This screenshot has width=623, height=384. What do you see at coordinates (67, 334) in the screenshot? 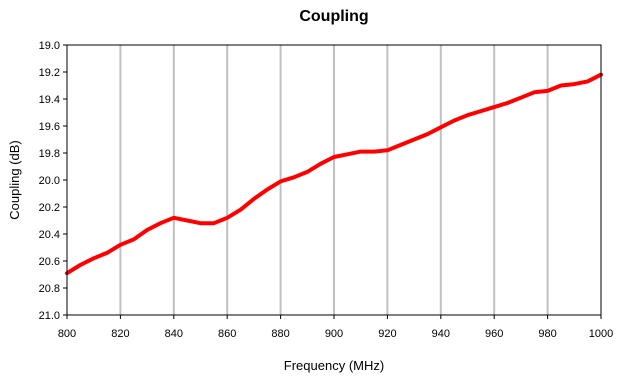
I see `x-tick-label: 800` at bounding box center [67, 334].